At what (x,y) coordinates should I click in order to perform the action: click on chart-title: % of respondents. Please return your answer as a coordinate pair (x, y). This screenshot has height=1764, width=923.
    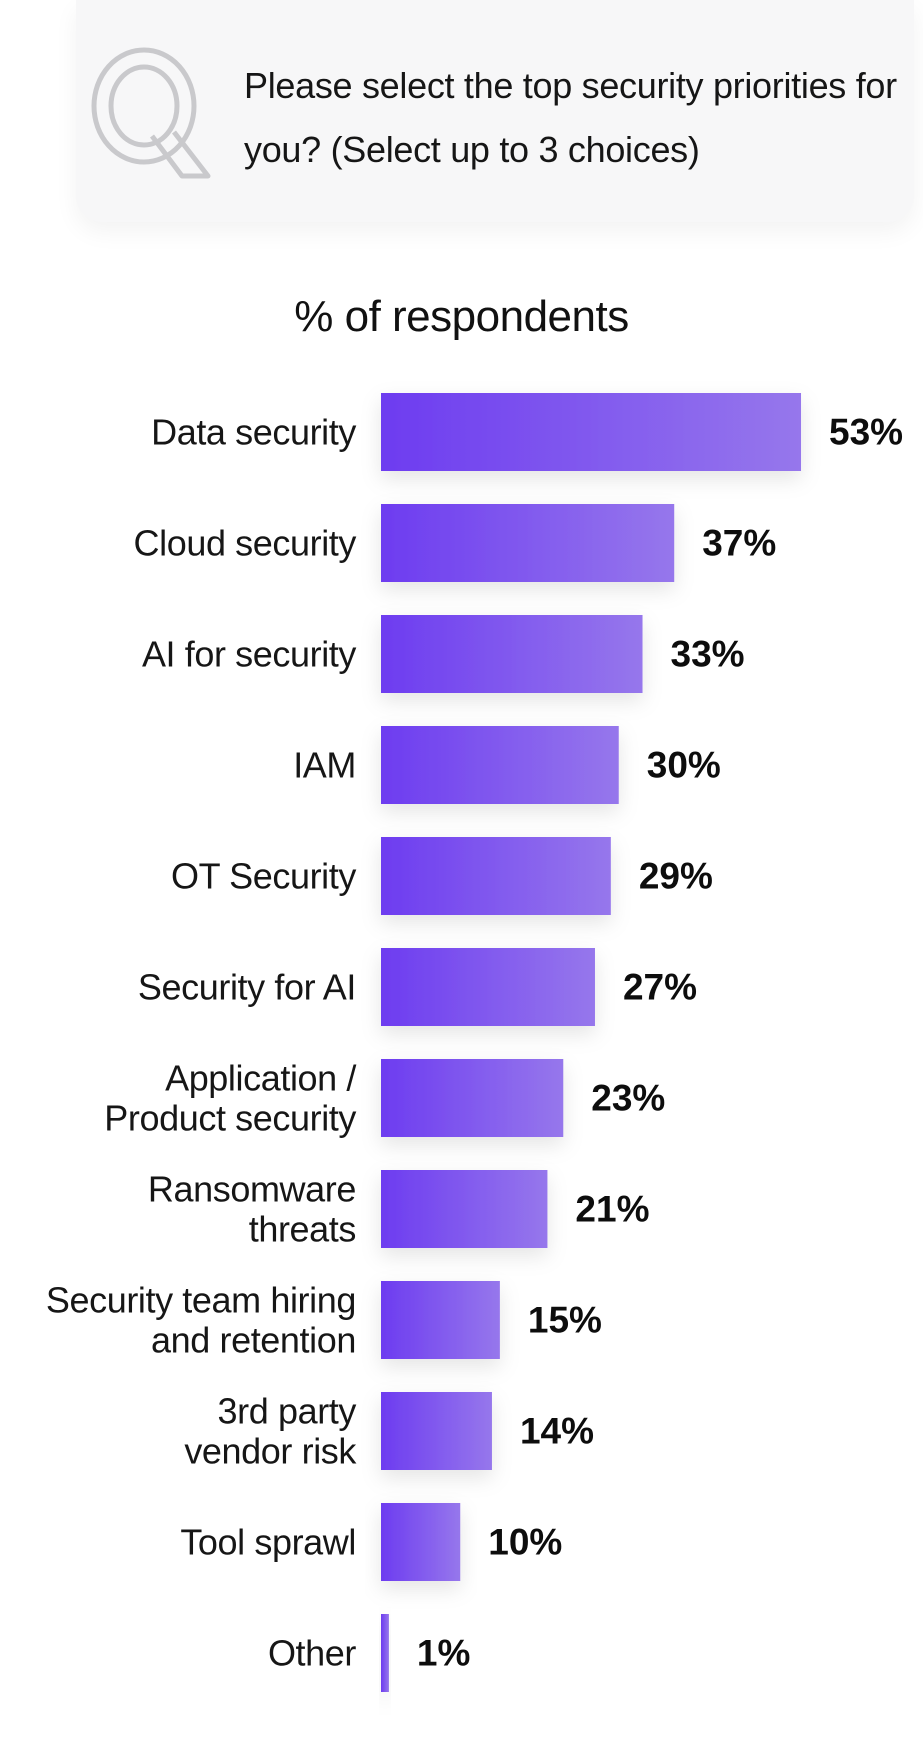
    Looking at the image, I should click on (461, 316).